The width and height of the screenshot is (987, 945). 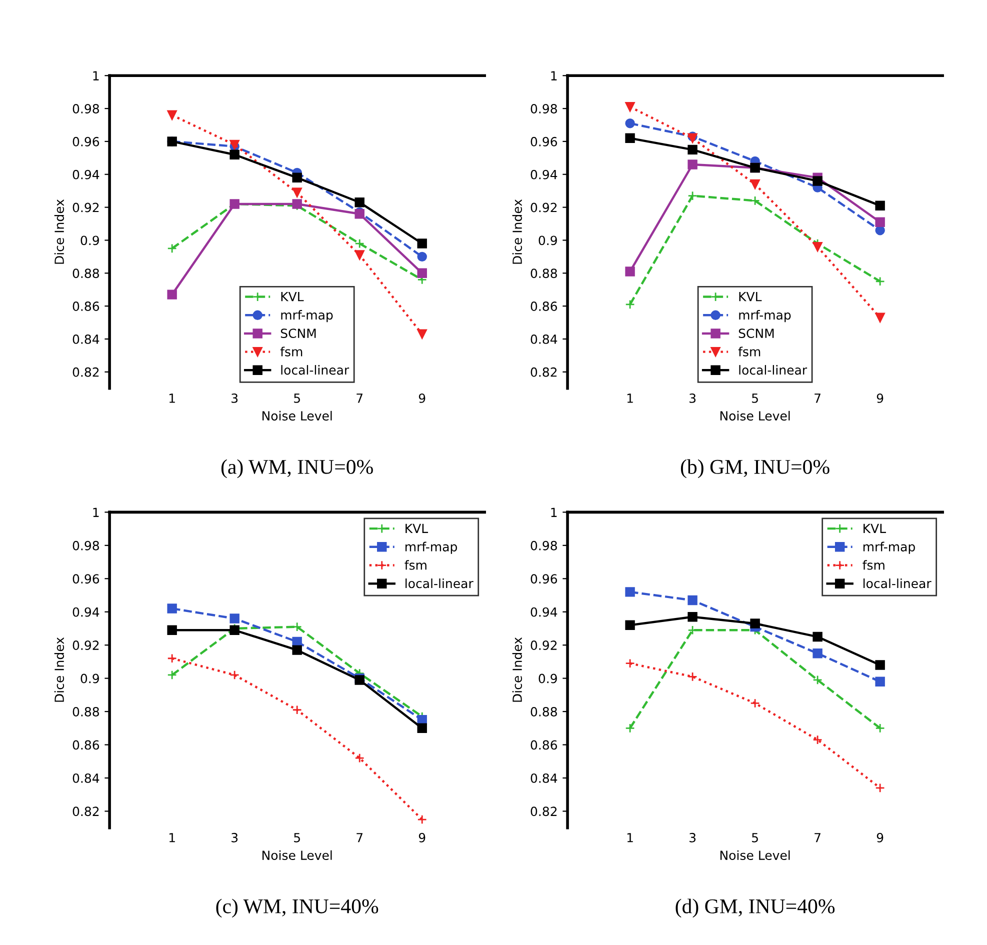 I want to click on text: (c) WM, INU=40%, so click(x=297, y=908).